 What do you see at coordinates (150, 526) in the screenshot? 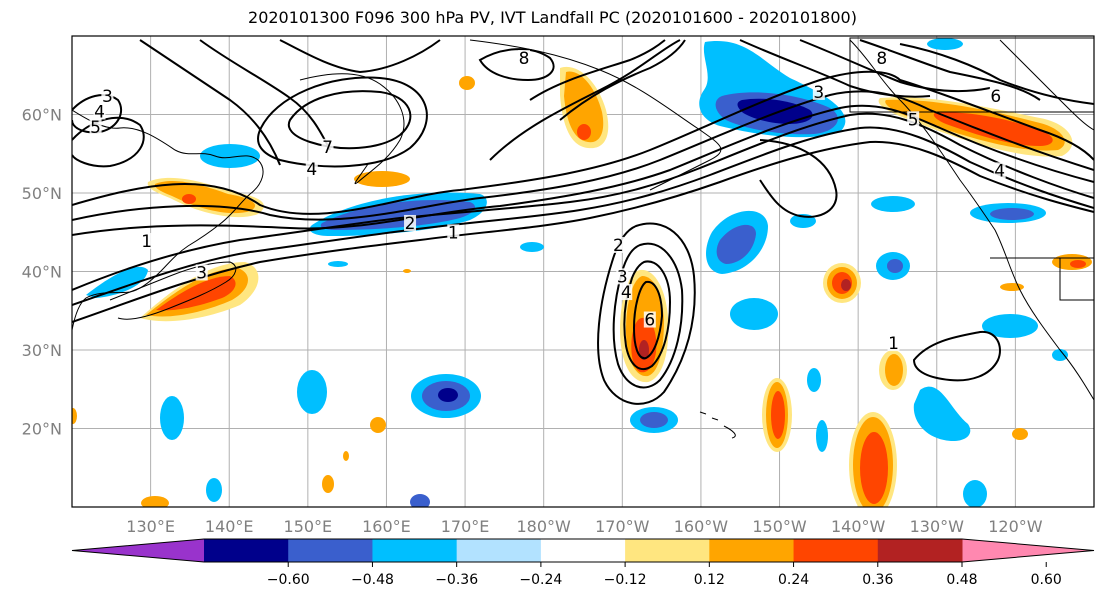
I see `longitude-label: 130°E` at bounding box center [150, 526].